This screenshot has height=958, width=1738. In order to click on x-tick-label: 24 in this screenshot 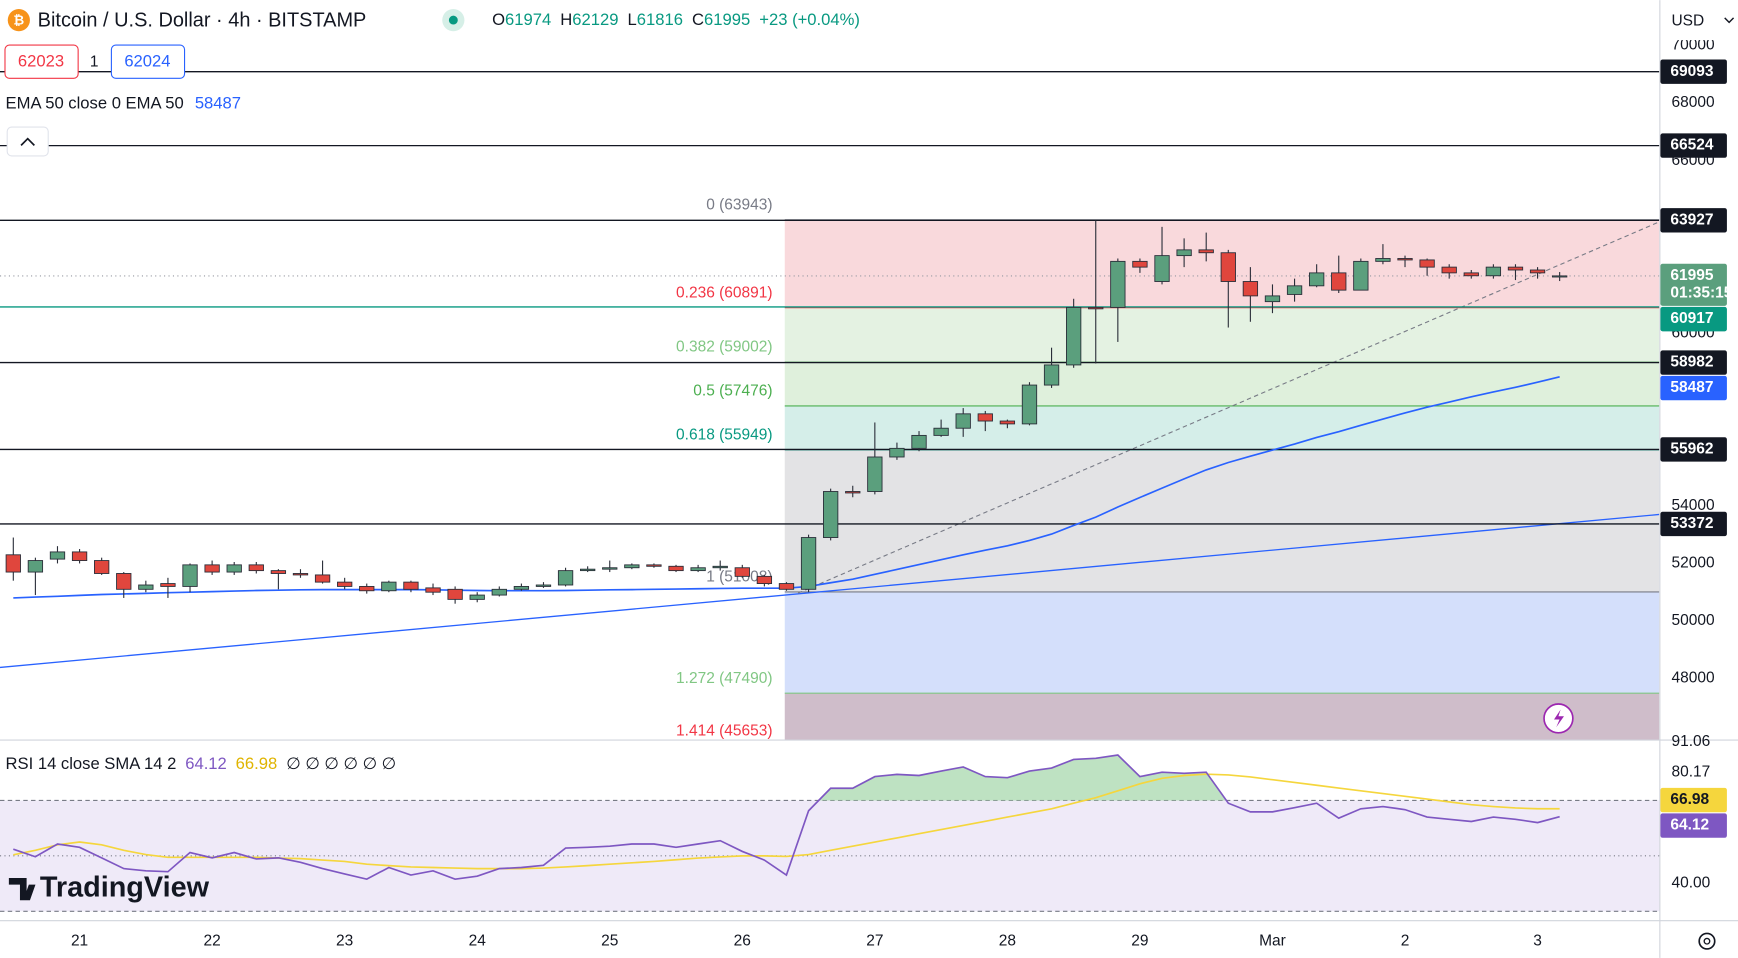, I will do `click(478, 940)`.